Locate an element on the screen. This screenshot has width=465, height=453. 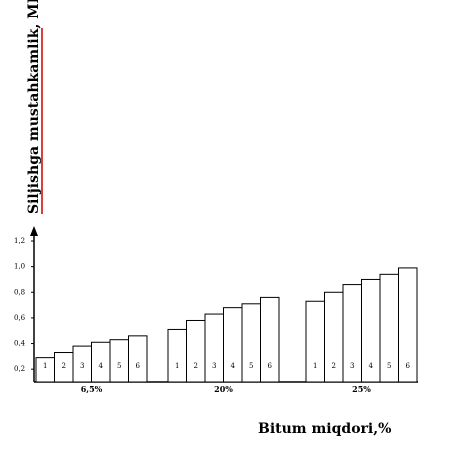
group-label: 6,5% is located at coordinates (92, 389).